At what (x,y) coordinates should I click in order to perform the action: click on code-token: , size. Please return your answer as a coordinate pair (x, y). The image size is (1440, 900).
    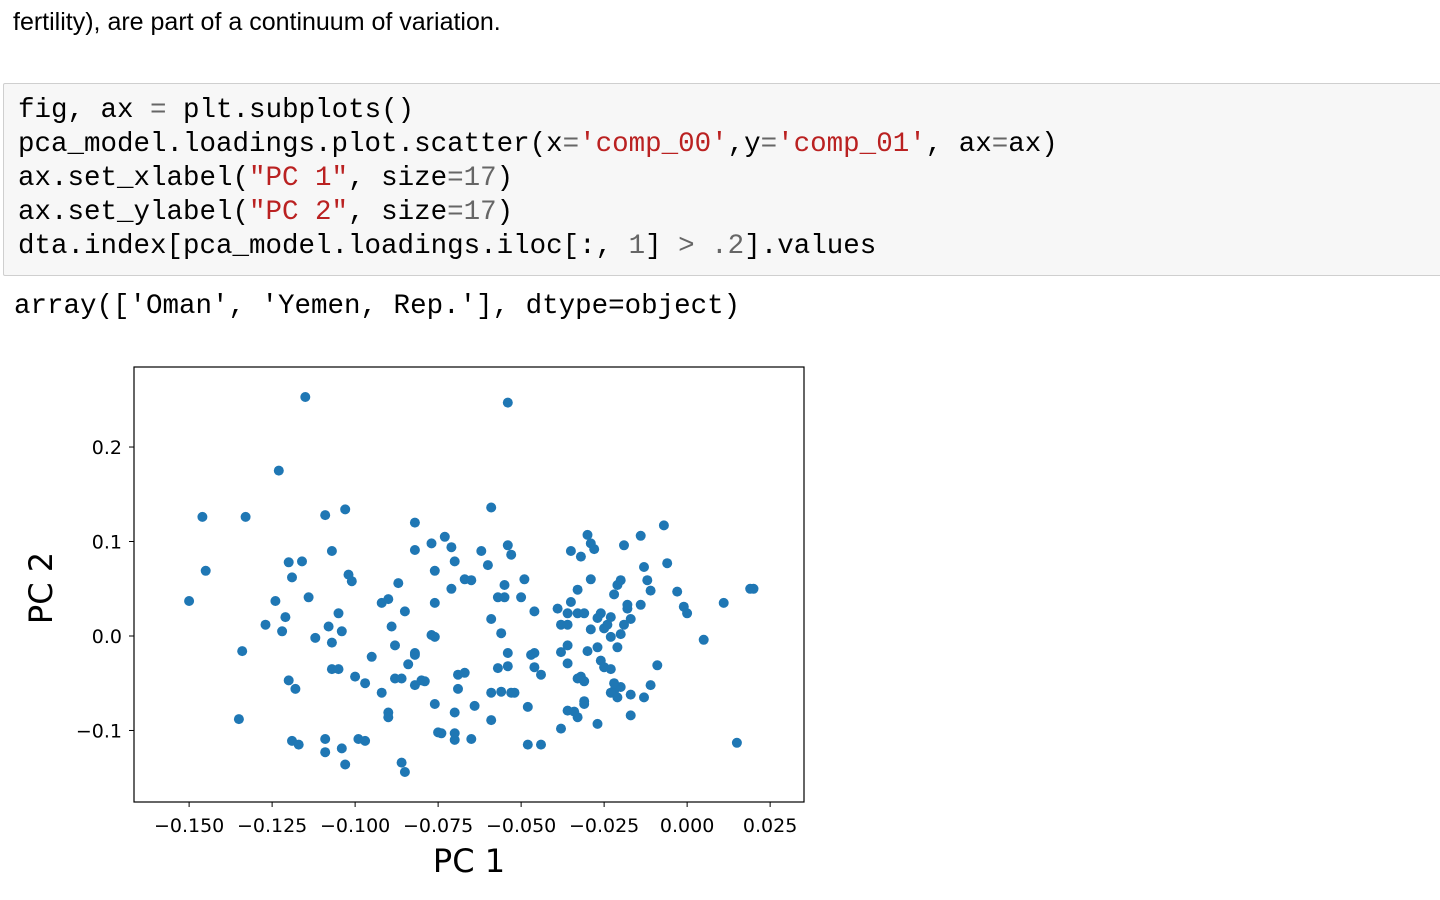
    Looking at the image, I should click on (398, 212).